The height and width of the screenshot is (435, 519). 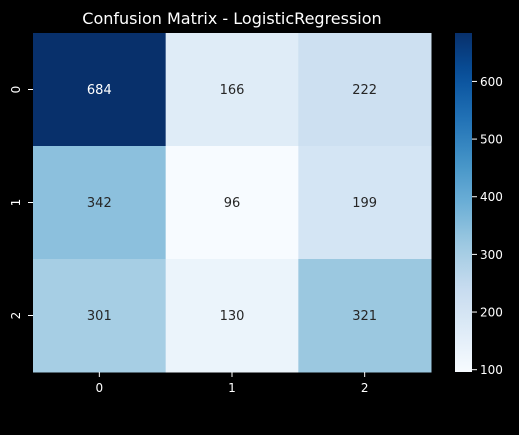 I want to click on cell-value-label: 199, so click(x=364, y=203).